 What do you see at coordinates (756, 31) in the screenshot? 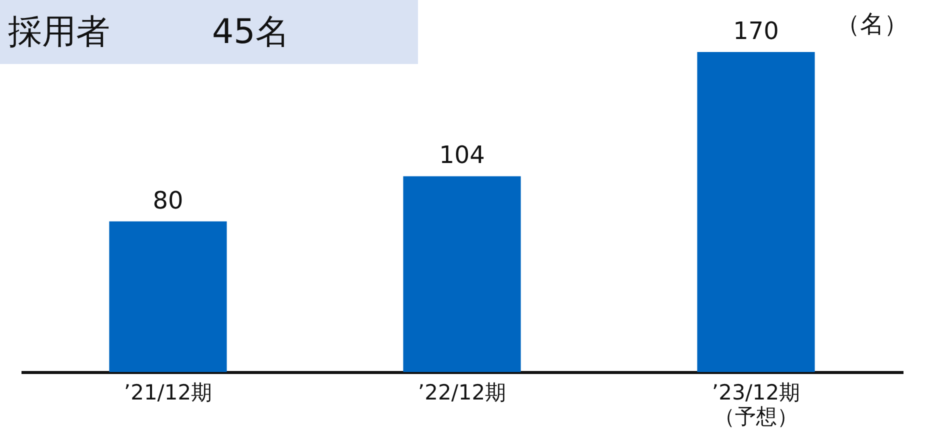
I see `data-label: 170` at bounding box center [756, 31].